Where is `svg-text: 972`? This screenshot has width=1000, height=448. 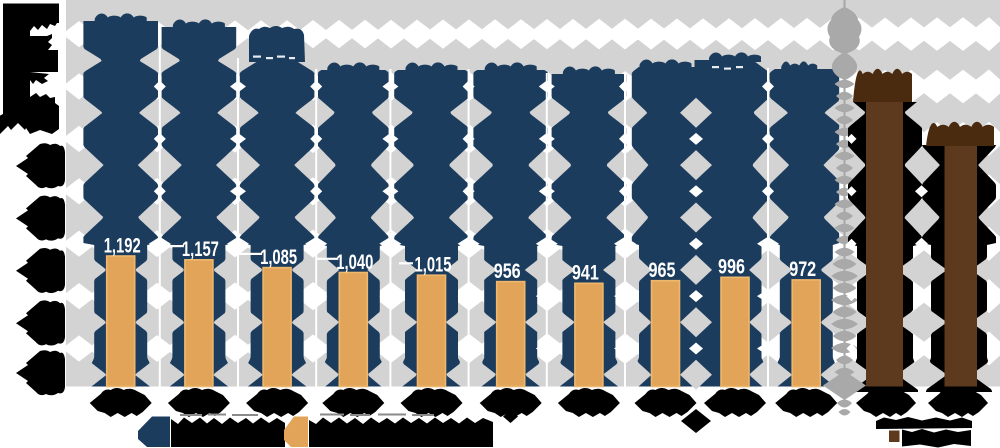
svg-text: 972 is located at coordinates (802, 269).